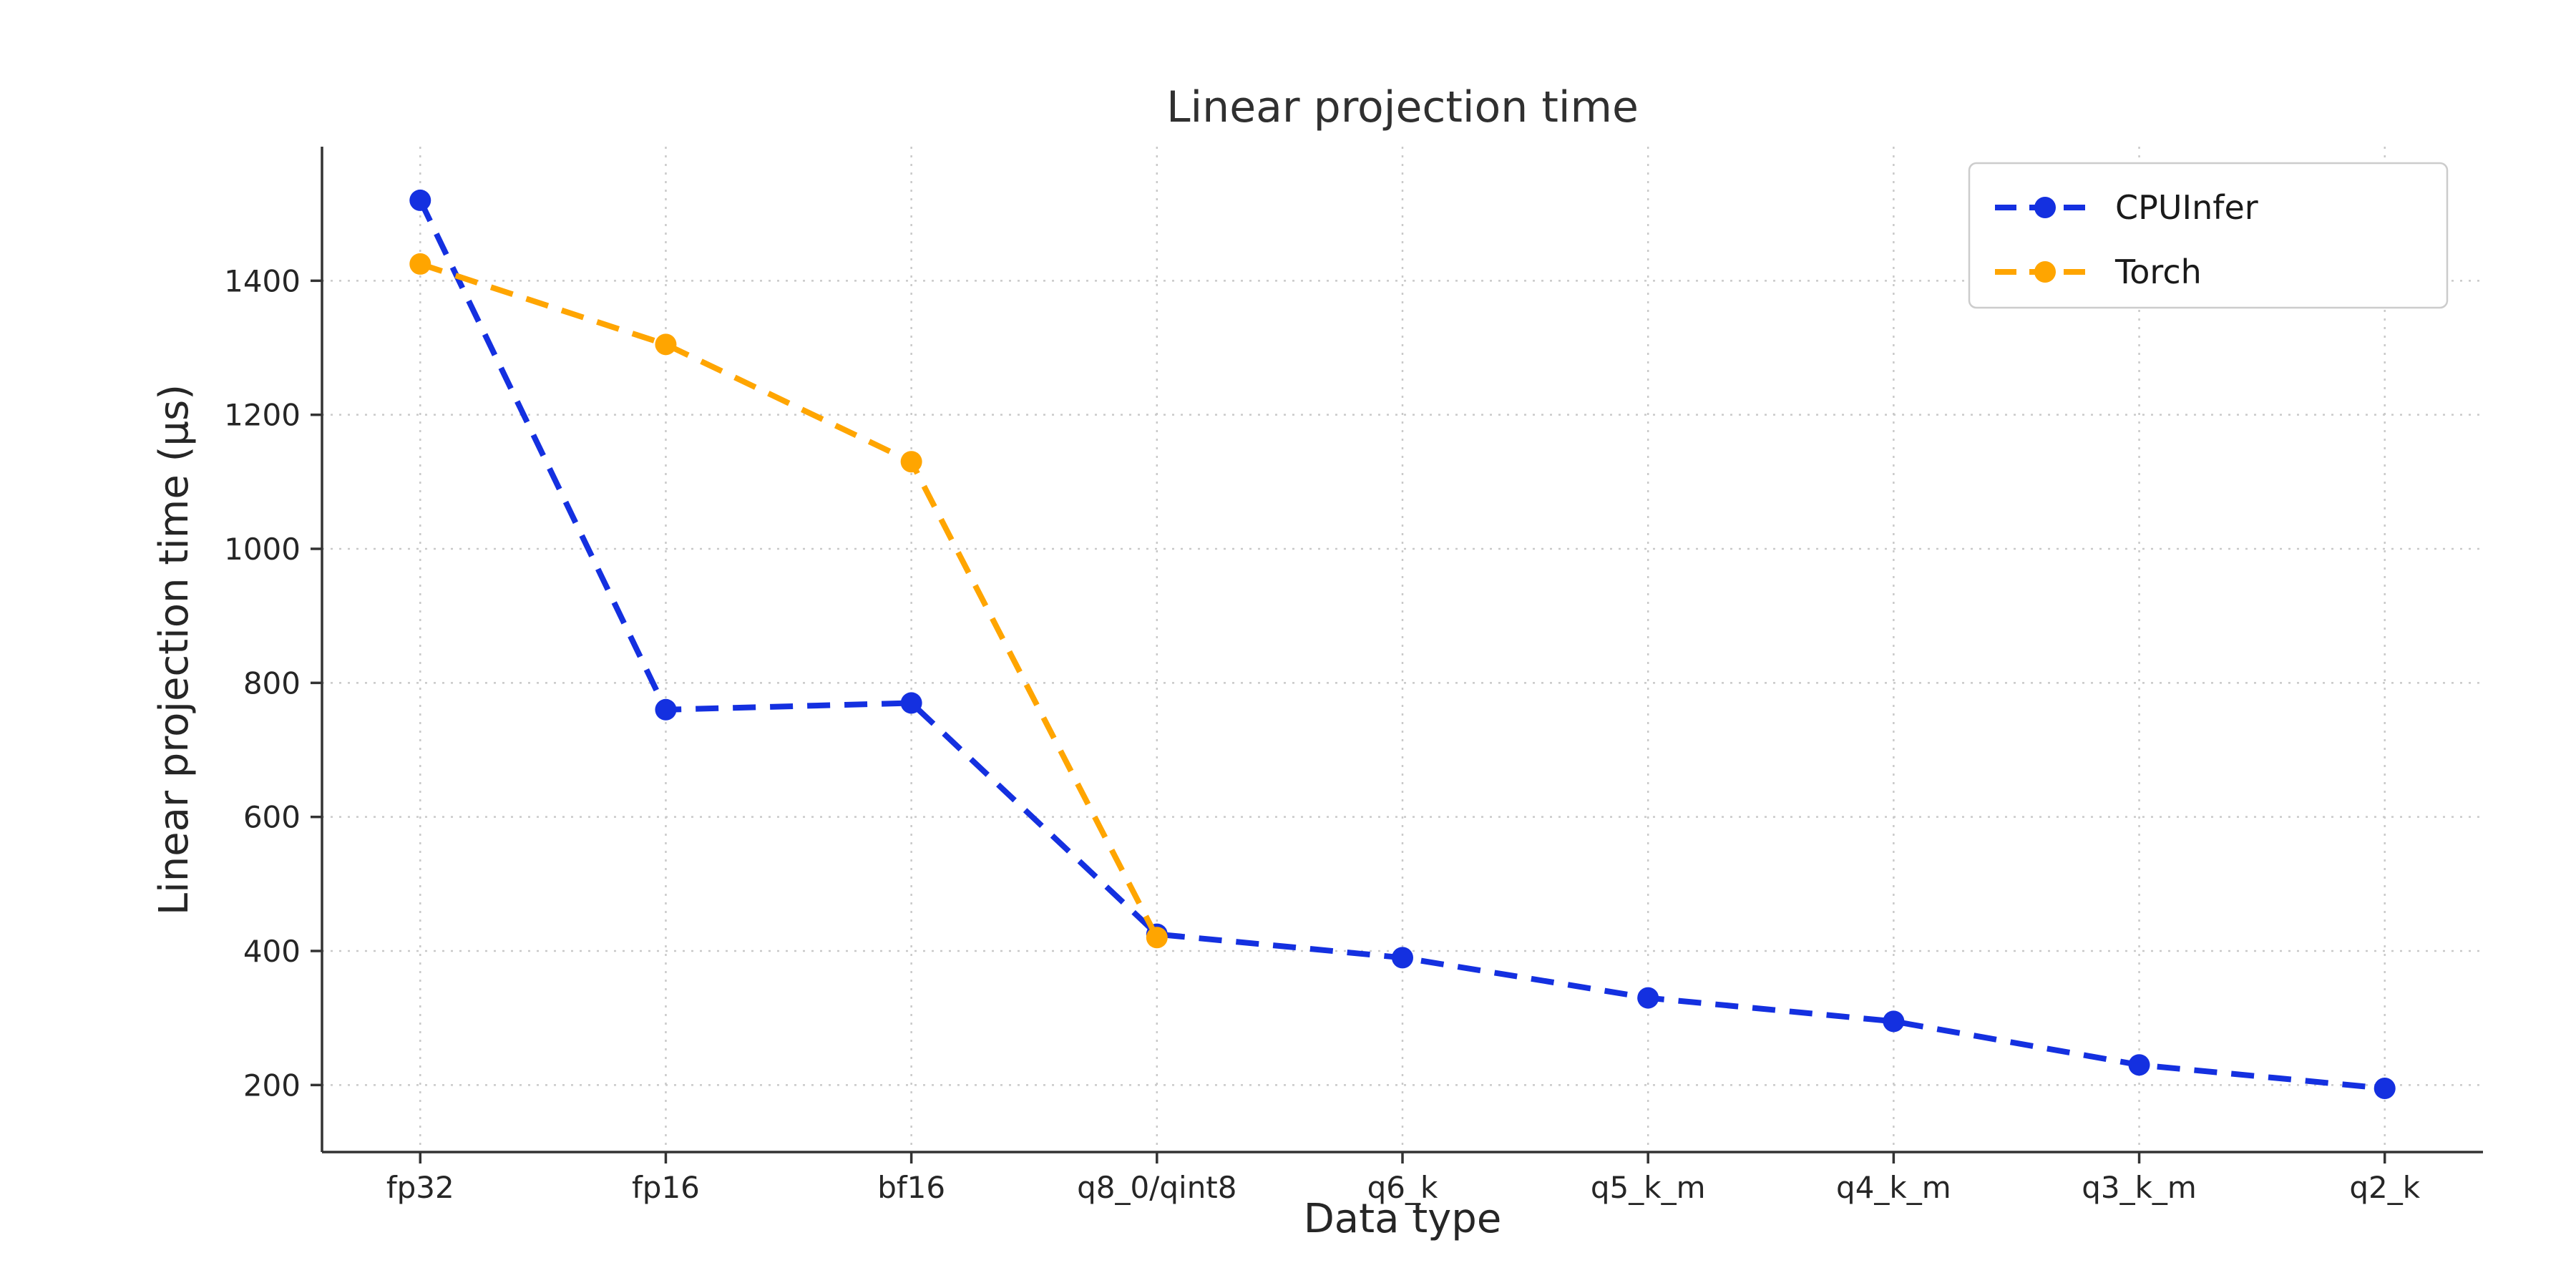  I want to click on x-tick-label: q4_k_m, so click(1893, 1187).